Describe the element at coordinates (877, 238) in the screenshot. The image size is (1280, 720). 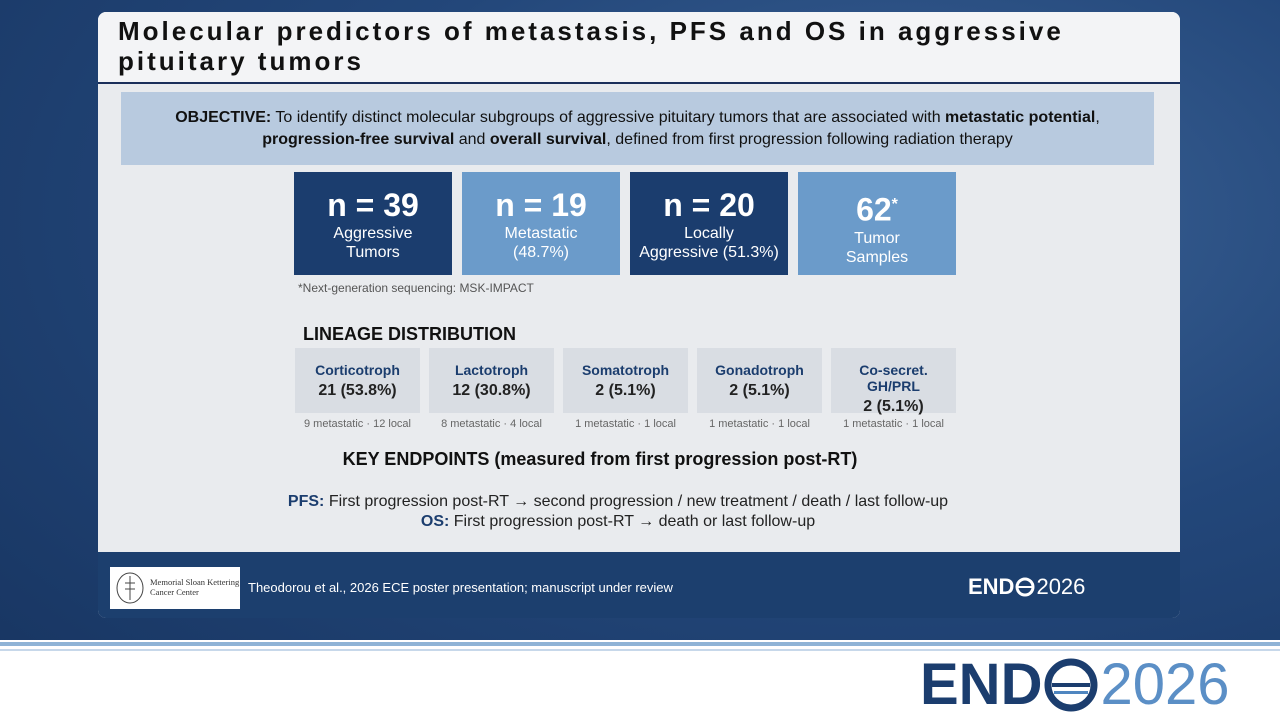
I see `stat-label: Tumor` at that location.